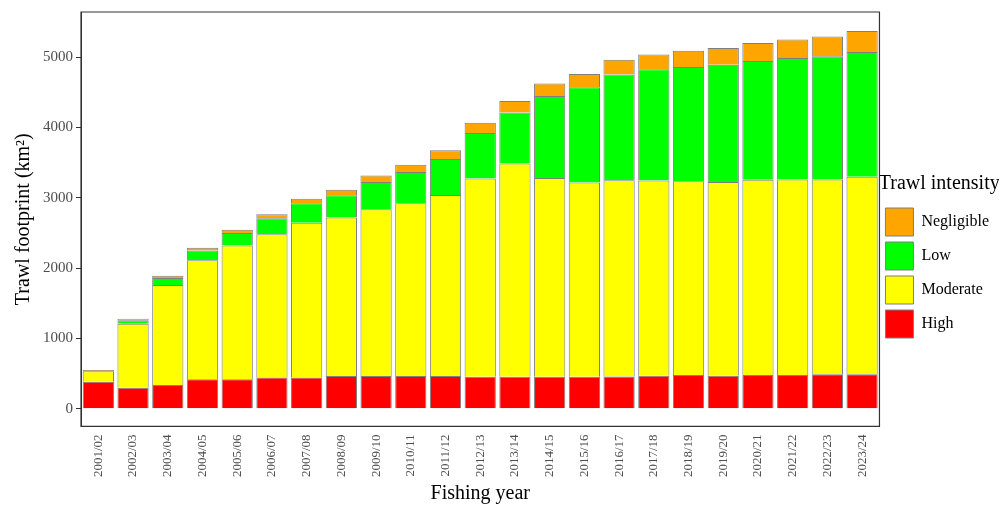 The width and height of the screenshot is (1003, 510). Describe the element at coordinates (480, 493) in the screenshot. I see `x-axis-title: Fishing year` at that location.